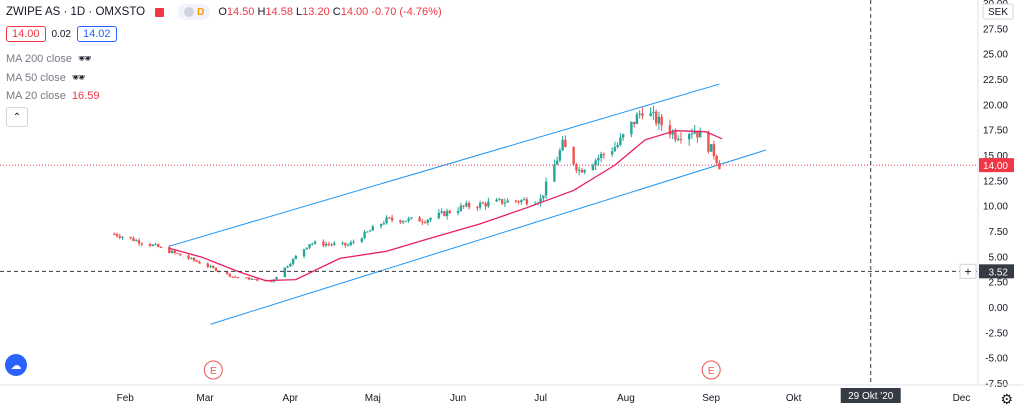 Image resolution: width=1023 pixels, height=418 pixels. I want to click on indicator-ma50: MA 50 close 🕶, so click(46, 78).